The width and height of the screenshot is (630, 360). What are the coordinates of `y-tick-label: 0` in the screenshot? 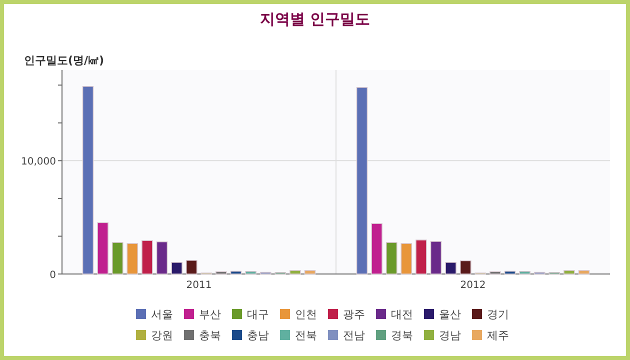 It's located at (53, 275).